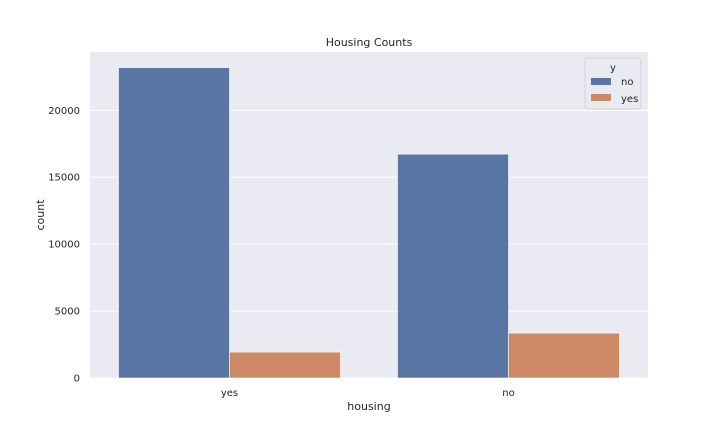 This screenshot has height=432, width=720. I want to click on y-axis-ticks: 0 5000 10000 15000 20000, so click(64, 245).